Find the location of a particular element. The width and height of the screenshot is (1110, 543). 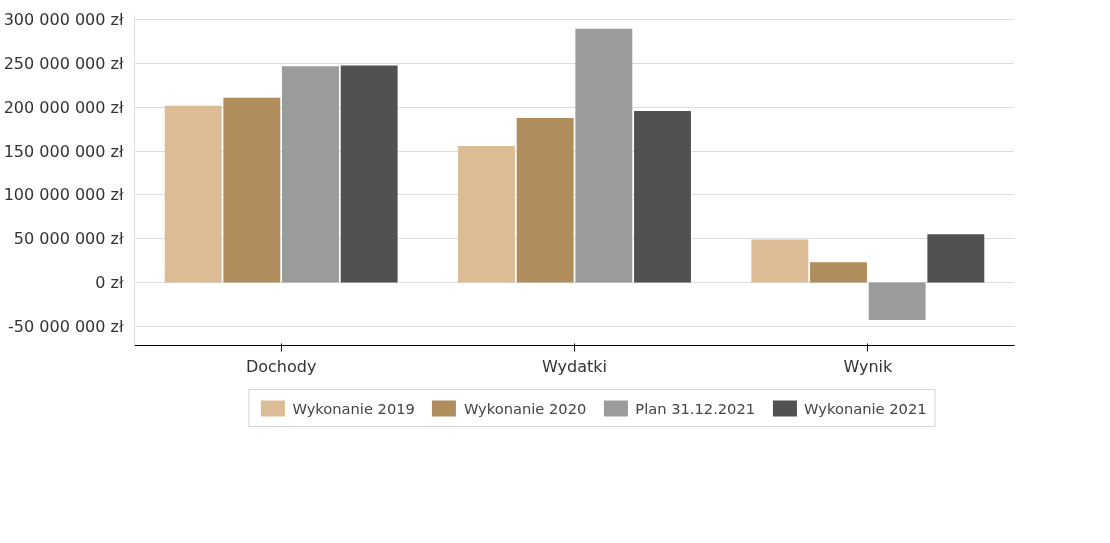

legend-label: Wykonanie 2020 is located at coordinates (525, 408).